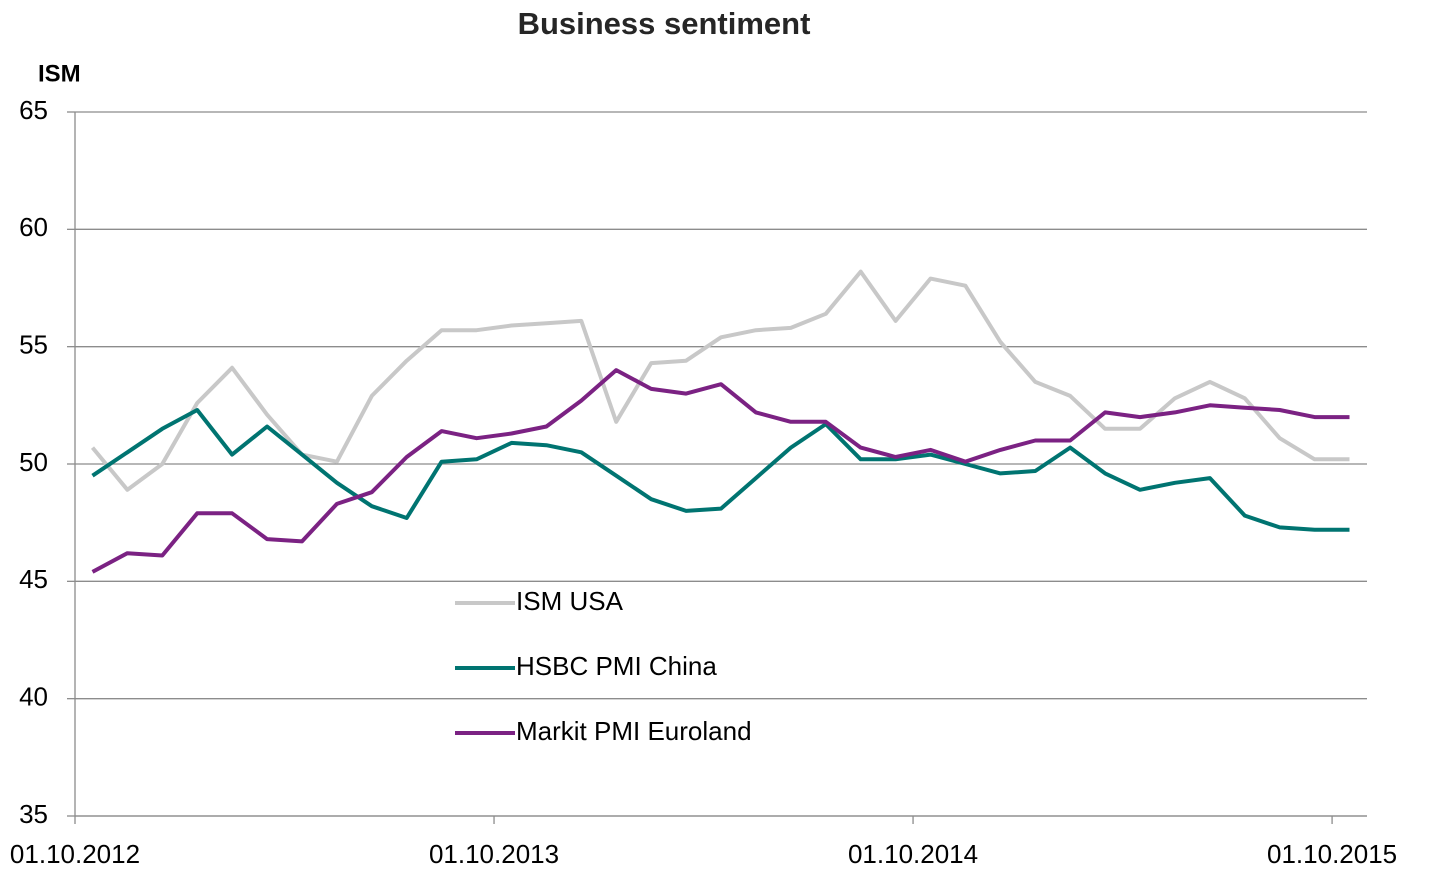 The width and height of the screenshot is (1437, 869). What do you see at coordinates (570, 601) in the screenshot?
I see `legend-label: ISM USA` at bounding box center [570, 601].